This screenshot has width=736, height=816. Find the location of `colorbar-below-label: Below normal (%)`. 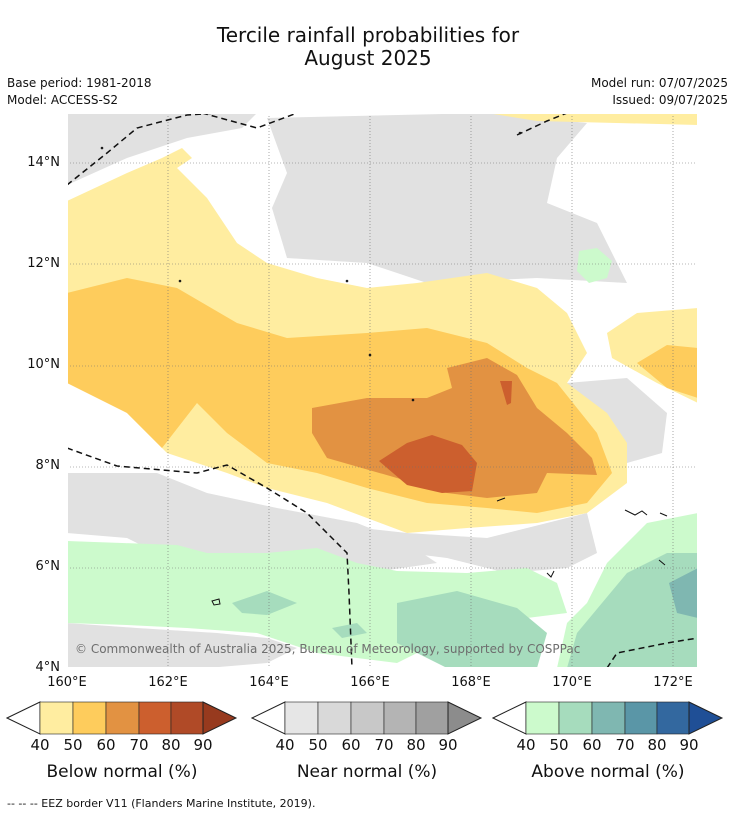

colorbar-below-label: Below normal (%) is located at coordinates (122, 772).